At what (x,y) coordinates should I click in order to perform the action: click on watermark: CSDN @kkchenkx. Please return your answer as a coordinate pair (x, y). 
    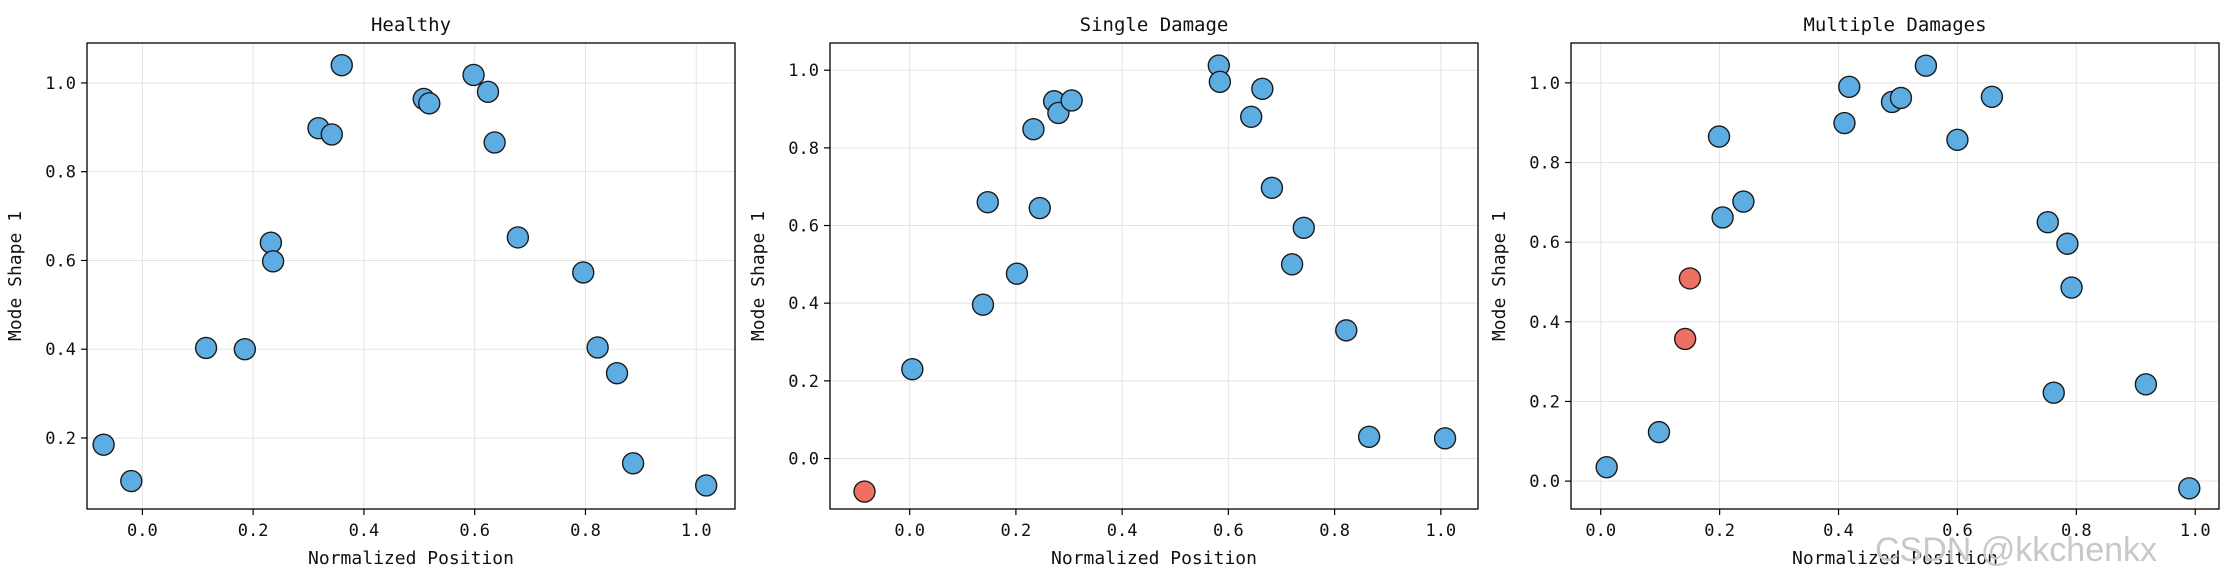
    Looking at the image, I should click on (2016, 550).